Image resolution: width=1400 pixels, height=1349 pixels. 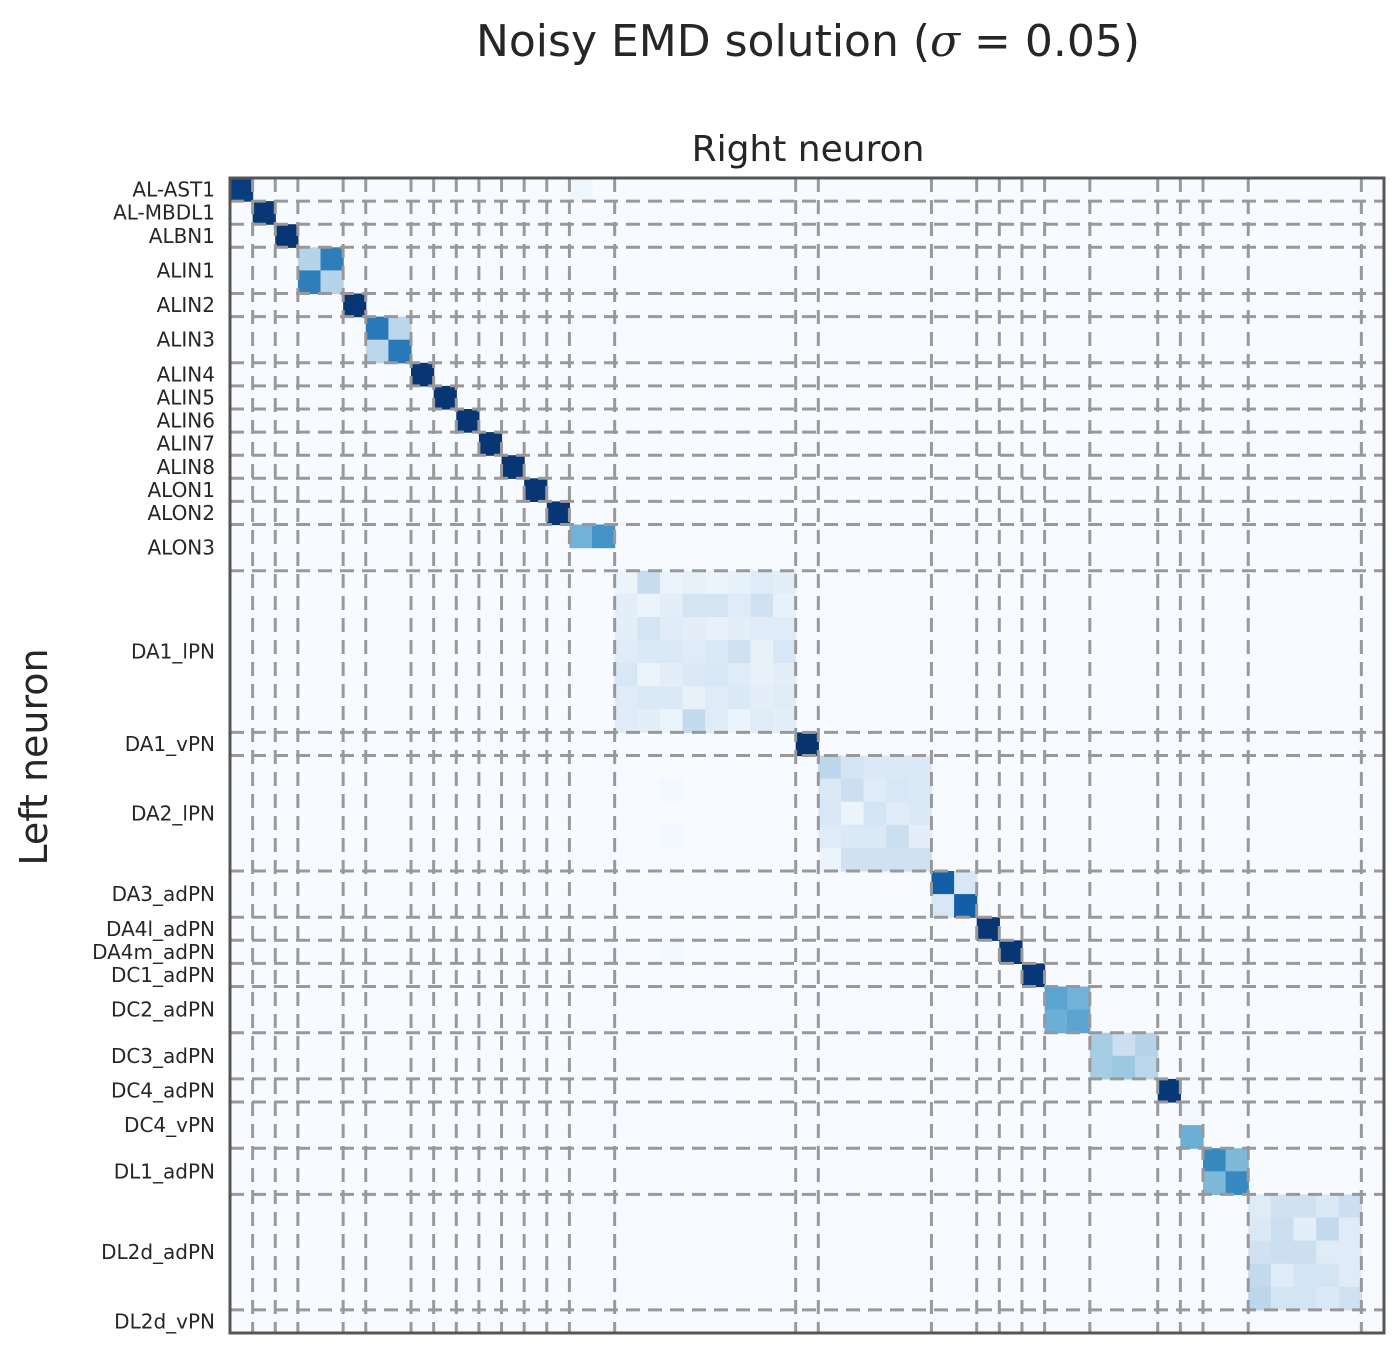 What do you see at coordinates (186, 270) in the screenshot?
I see `y-tick-label: ALIN1` at bounding box center [186, 270].